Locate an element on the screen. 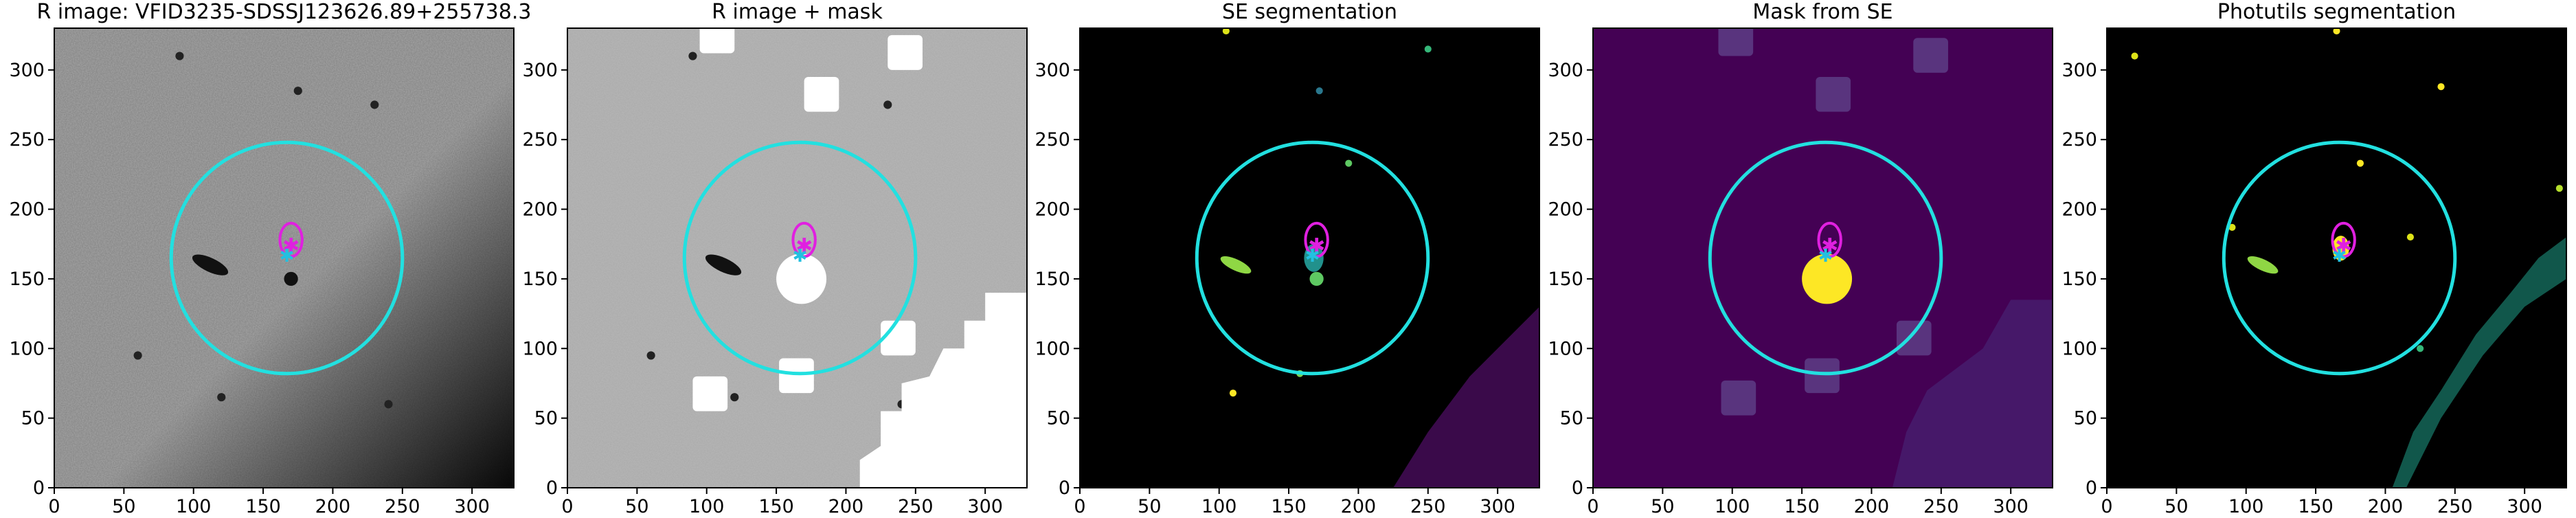  mask-region is located at coordinates (1972, 394).